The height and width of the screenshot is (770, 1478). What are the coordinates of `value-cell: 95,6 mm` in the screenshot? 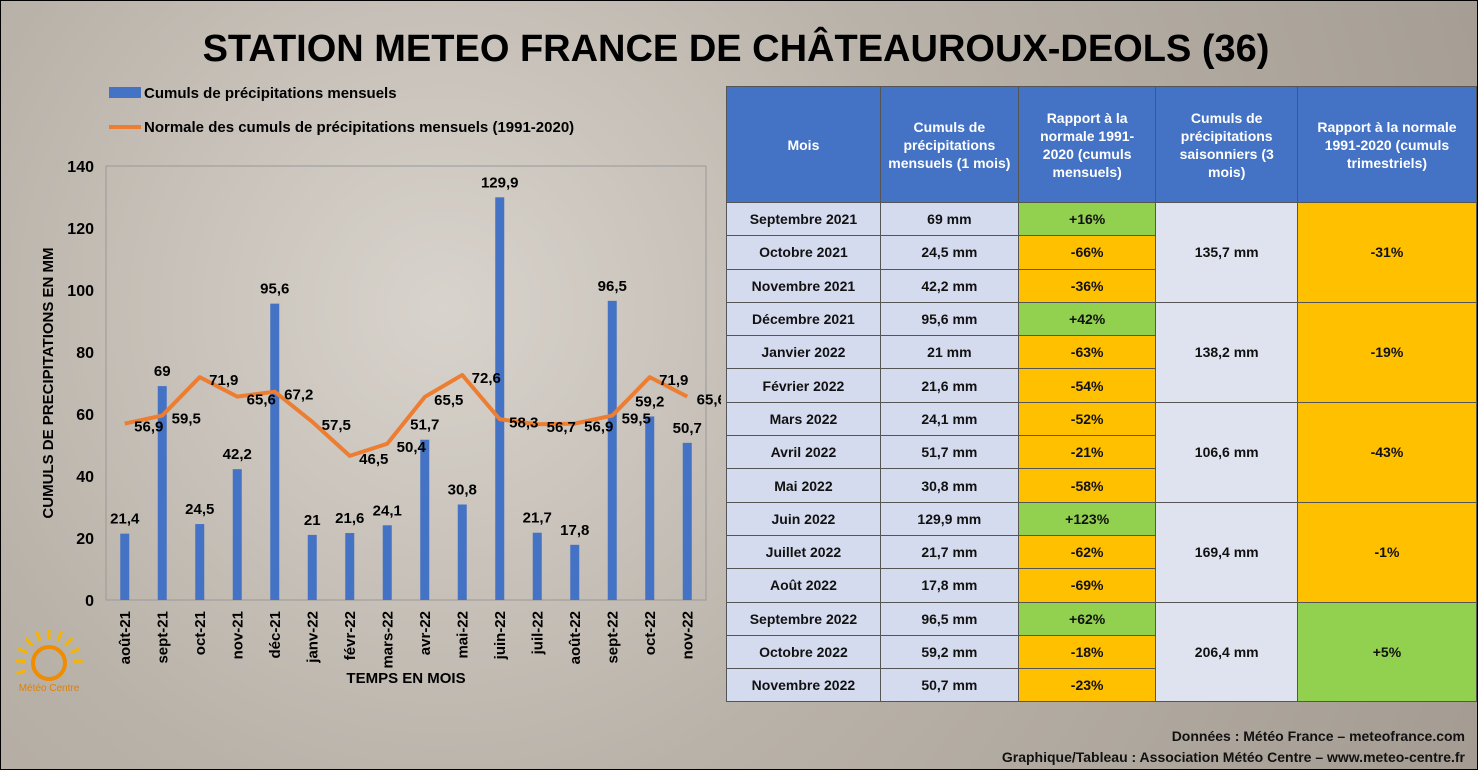 It's located at (949, 319).